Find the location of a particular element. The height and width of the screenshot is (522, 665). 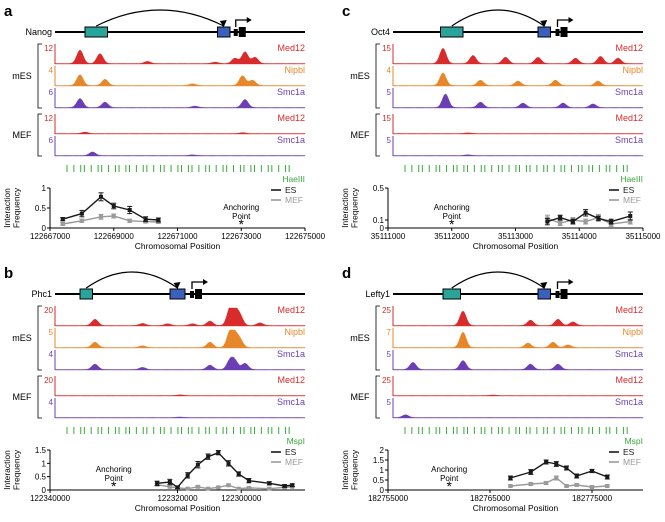

chip-track: 4 Smc1a is located at coordinates (177, 360).